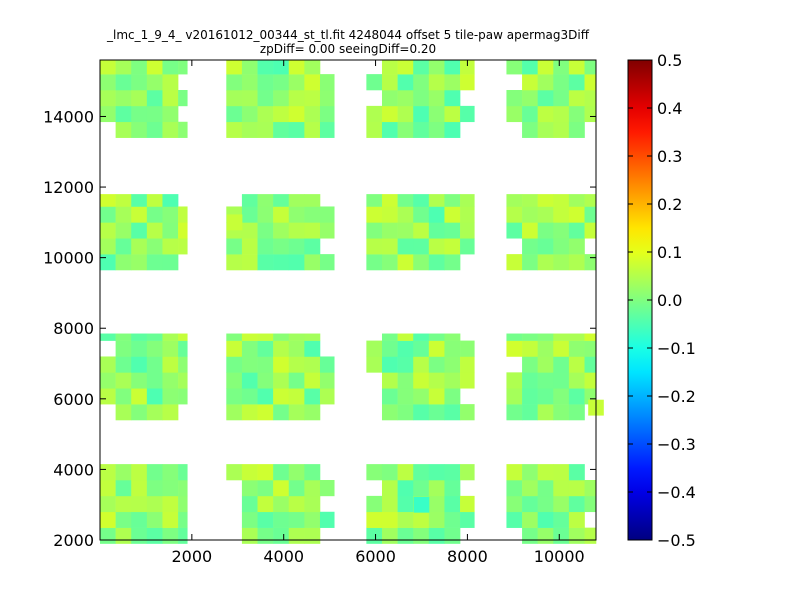 The height and width of the screenshot is (600, 800). What do you see at coordinates (348, 49) in the screenshot?
I see `chart-title-line-2: zpDiff= 0.00 seeingDiff=0.20` at bounding box center [348, 49].